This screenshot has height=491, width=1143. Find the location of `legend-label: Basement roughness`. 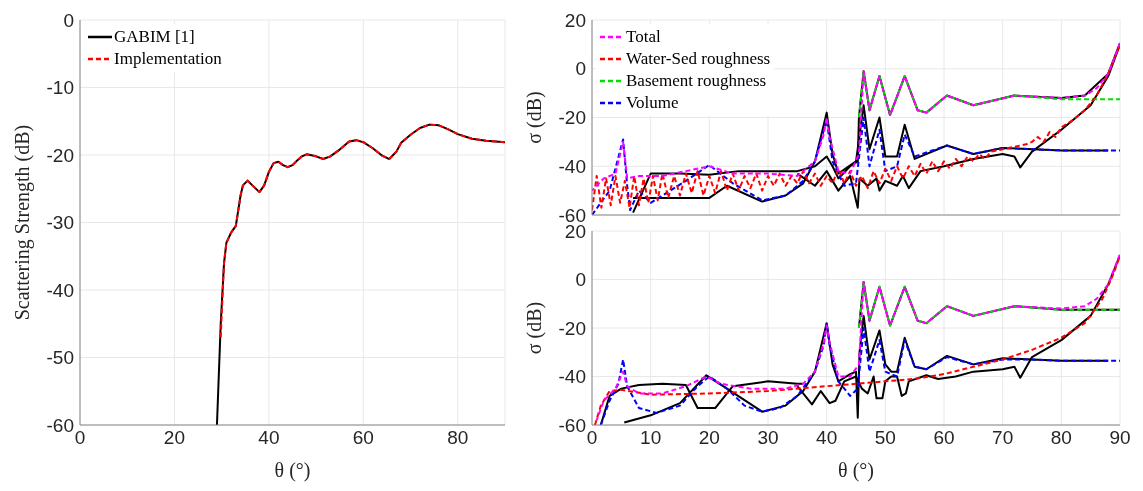

legend-label: Basement roughness is located at coordinates (696, 81).